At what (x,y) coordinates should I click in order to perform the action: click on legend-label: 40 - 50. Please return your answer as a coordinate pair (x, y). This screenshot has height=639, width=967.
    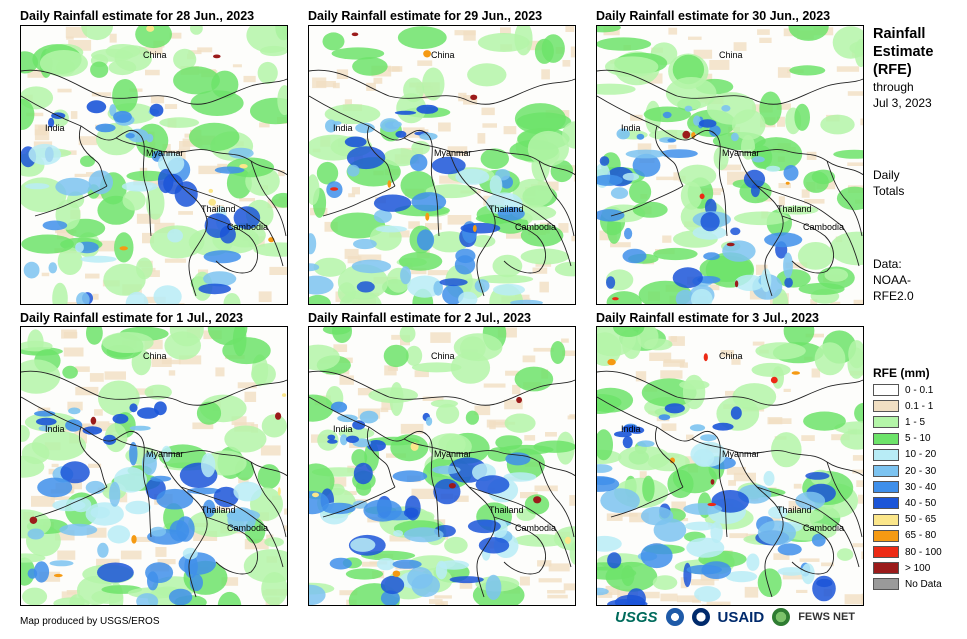
    Looking at the image, I should click on (921, 503).